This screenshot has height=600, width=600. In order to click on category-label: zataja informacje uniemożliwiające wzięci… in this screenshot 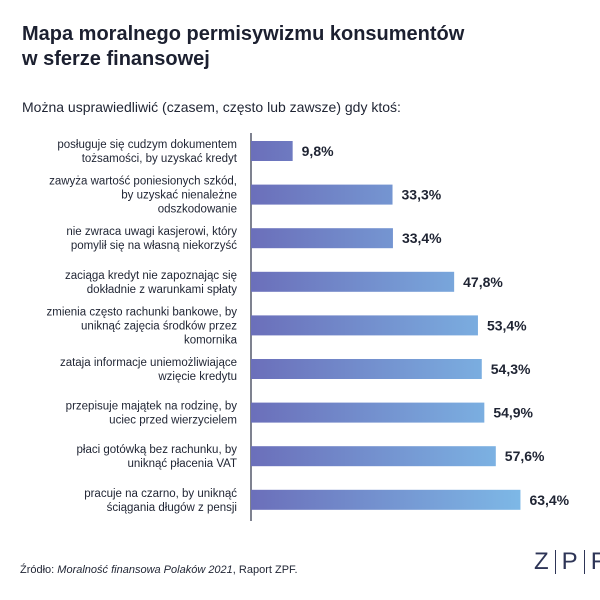, I will do `click(148, 370)`.